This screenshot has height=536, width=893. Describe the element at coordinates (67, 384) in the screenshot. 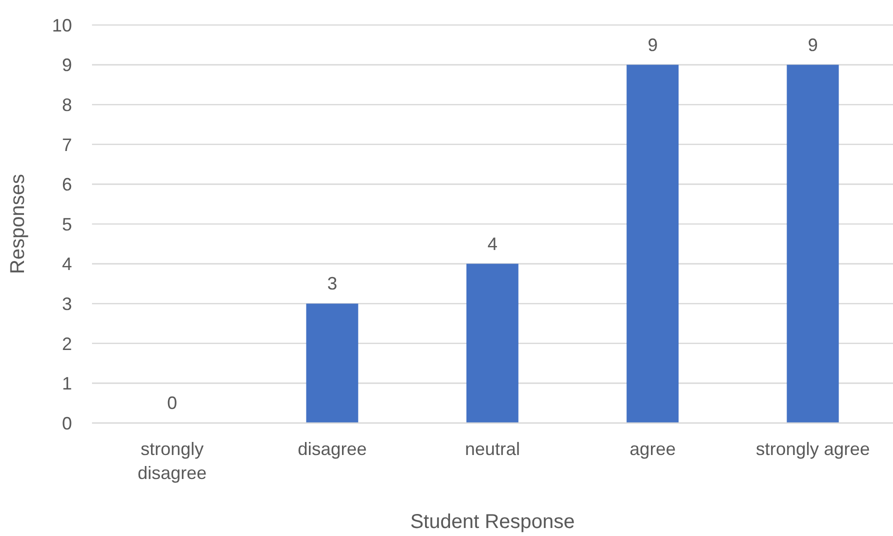

I see `y-tick-label: 1` at that location.